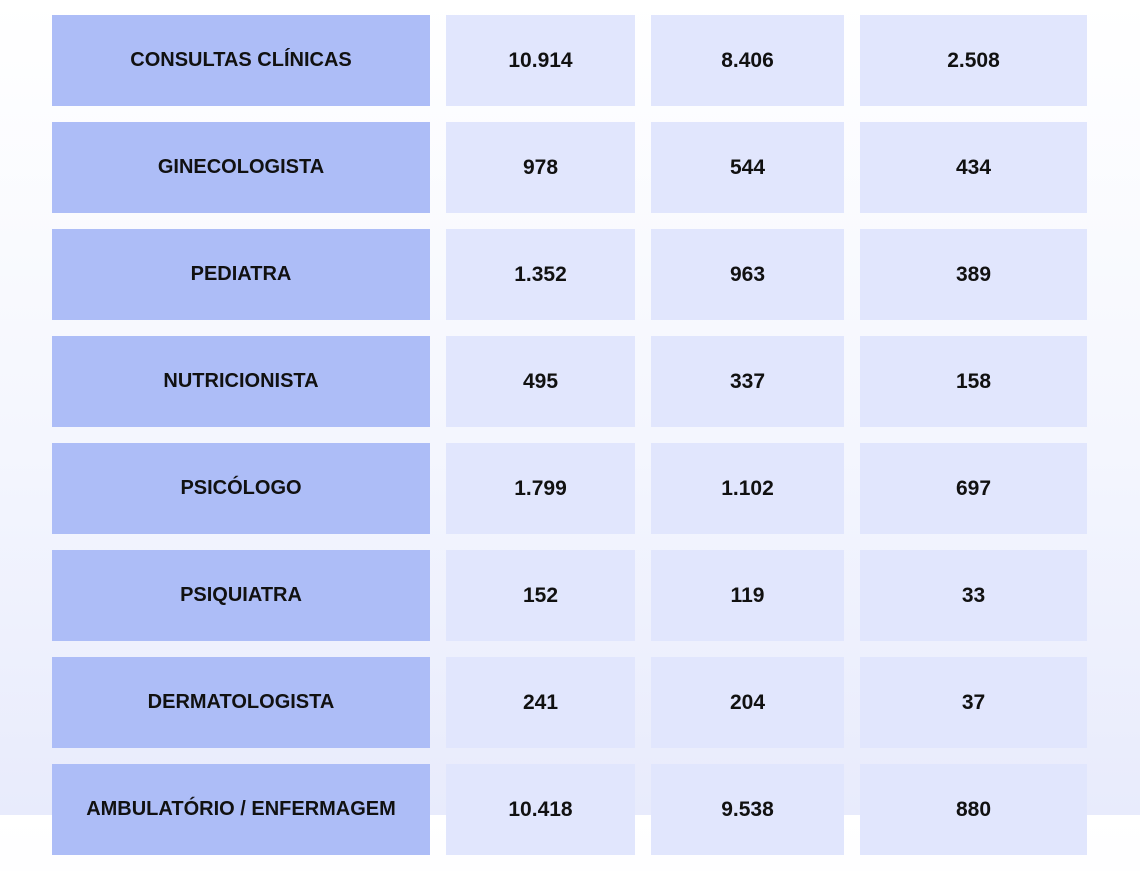  What do you see at coordinates (241, 60) in the screenshot?
I see `row-label: CONSULTAS CLÍNICAS` at bounding box center [241, 60].